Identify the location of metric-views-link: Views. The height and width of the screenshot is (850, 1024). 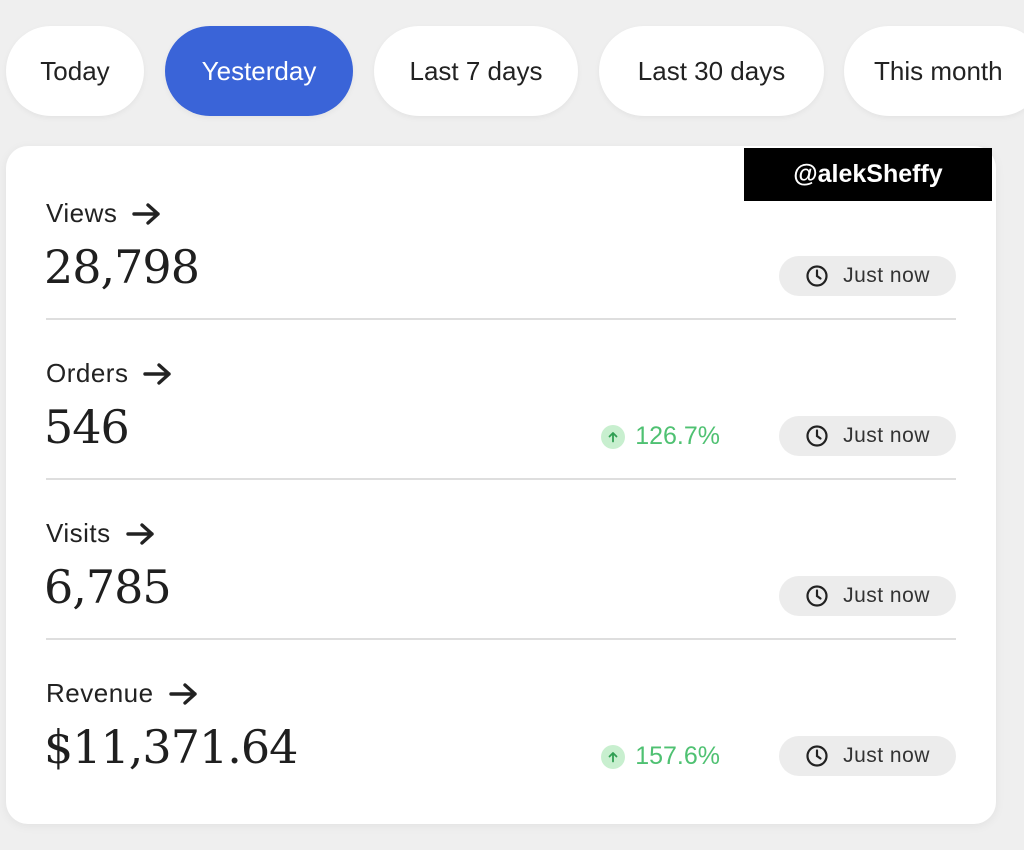
(104, 213).